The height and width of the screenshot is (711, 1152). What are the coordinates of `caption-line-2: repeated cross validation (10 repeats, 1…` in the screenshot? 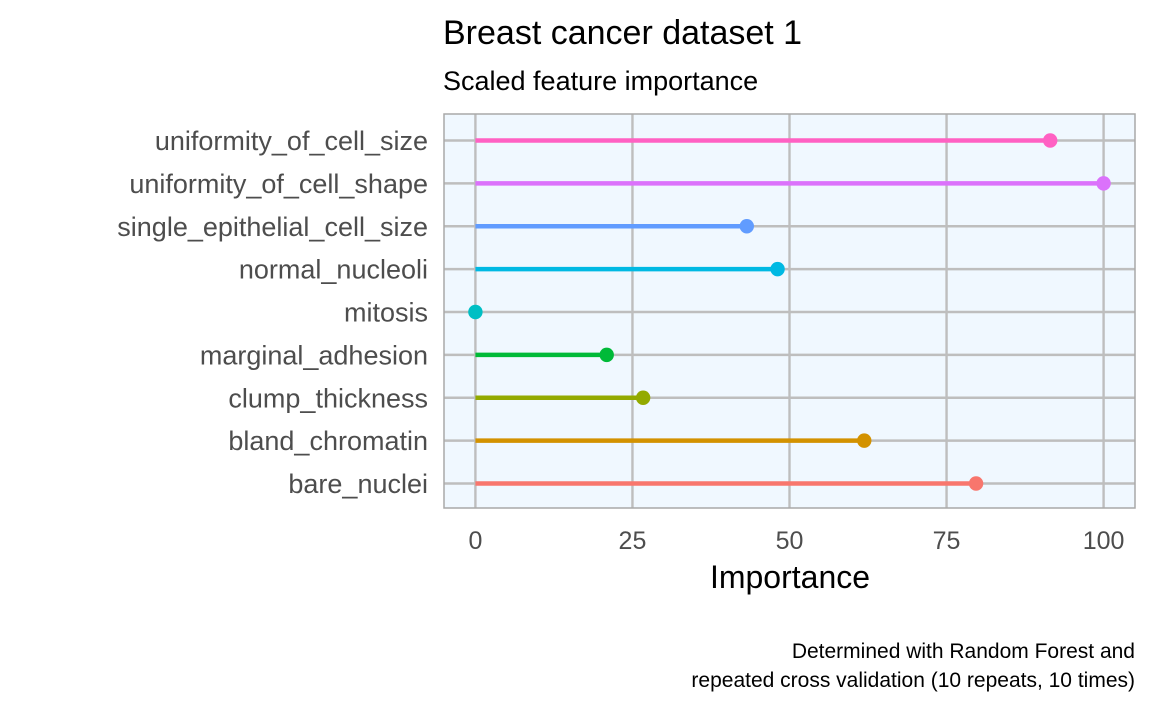 It's located at (913, 680).